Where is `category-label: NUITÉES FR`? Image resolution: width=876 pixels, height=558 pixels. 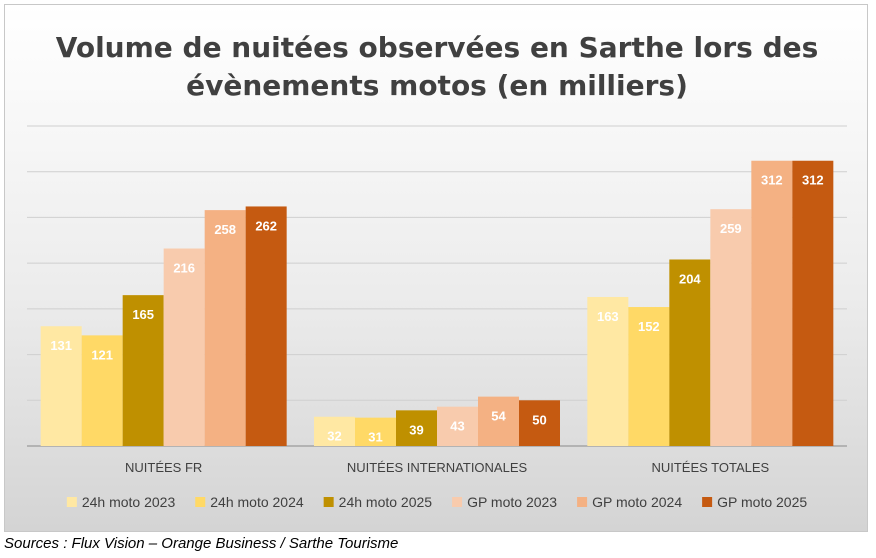
category-label: NUITÉES FR is located at coordinates (163, 467).